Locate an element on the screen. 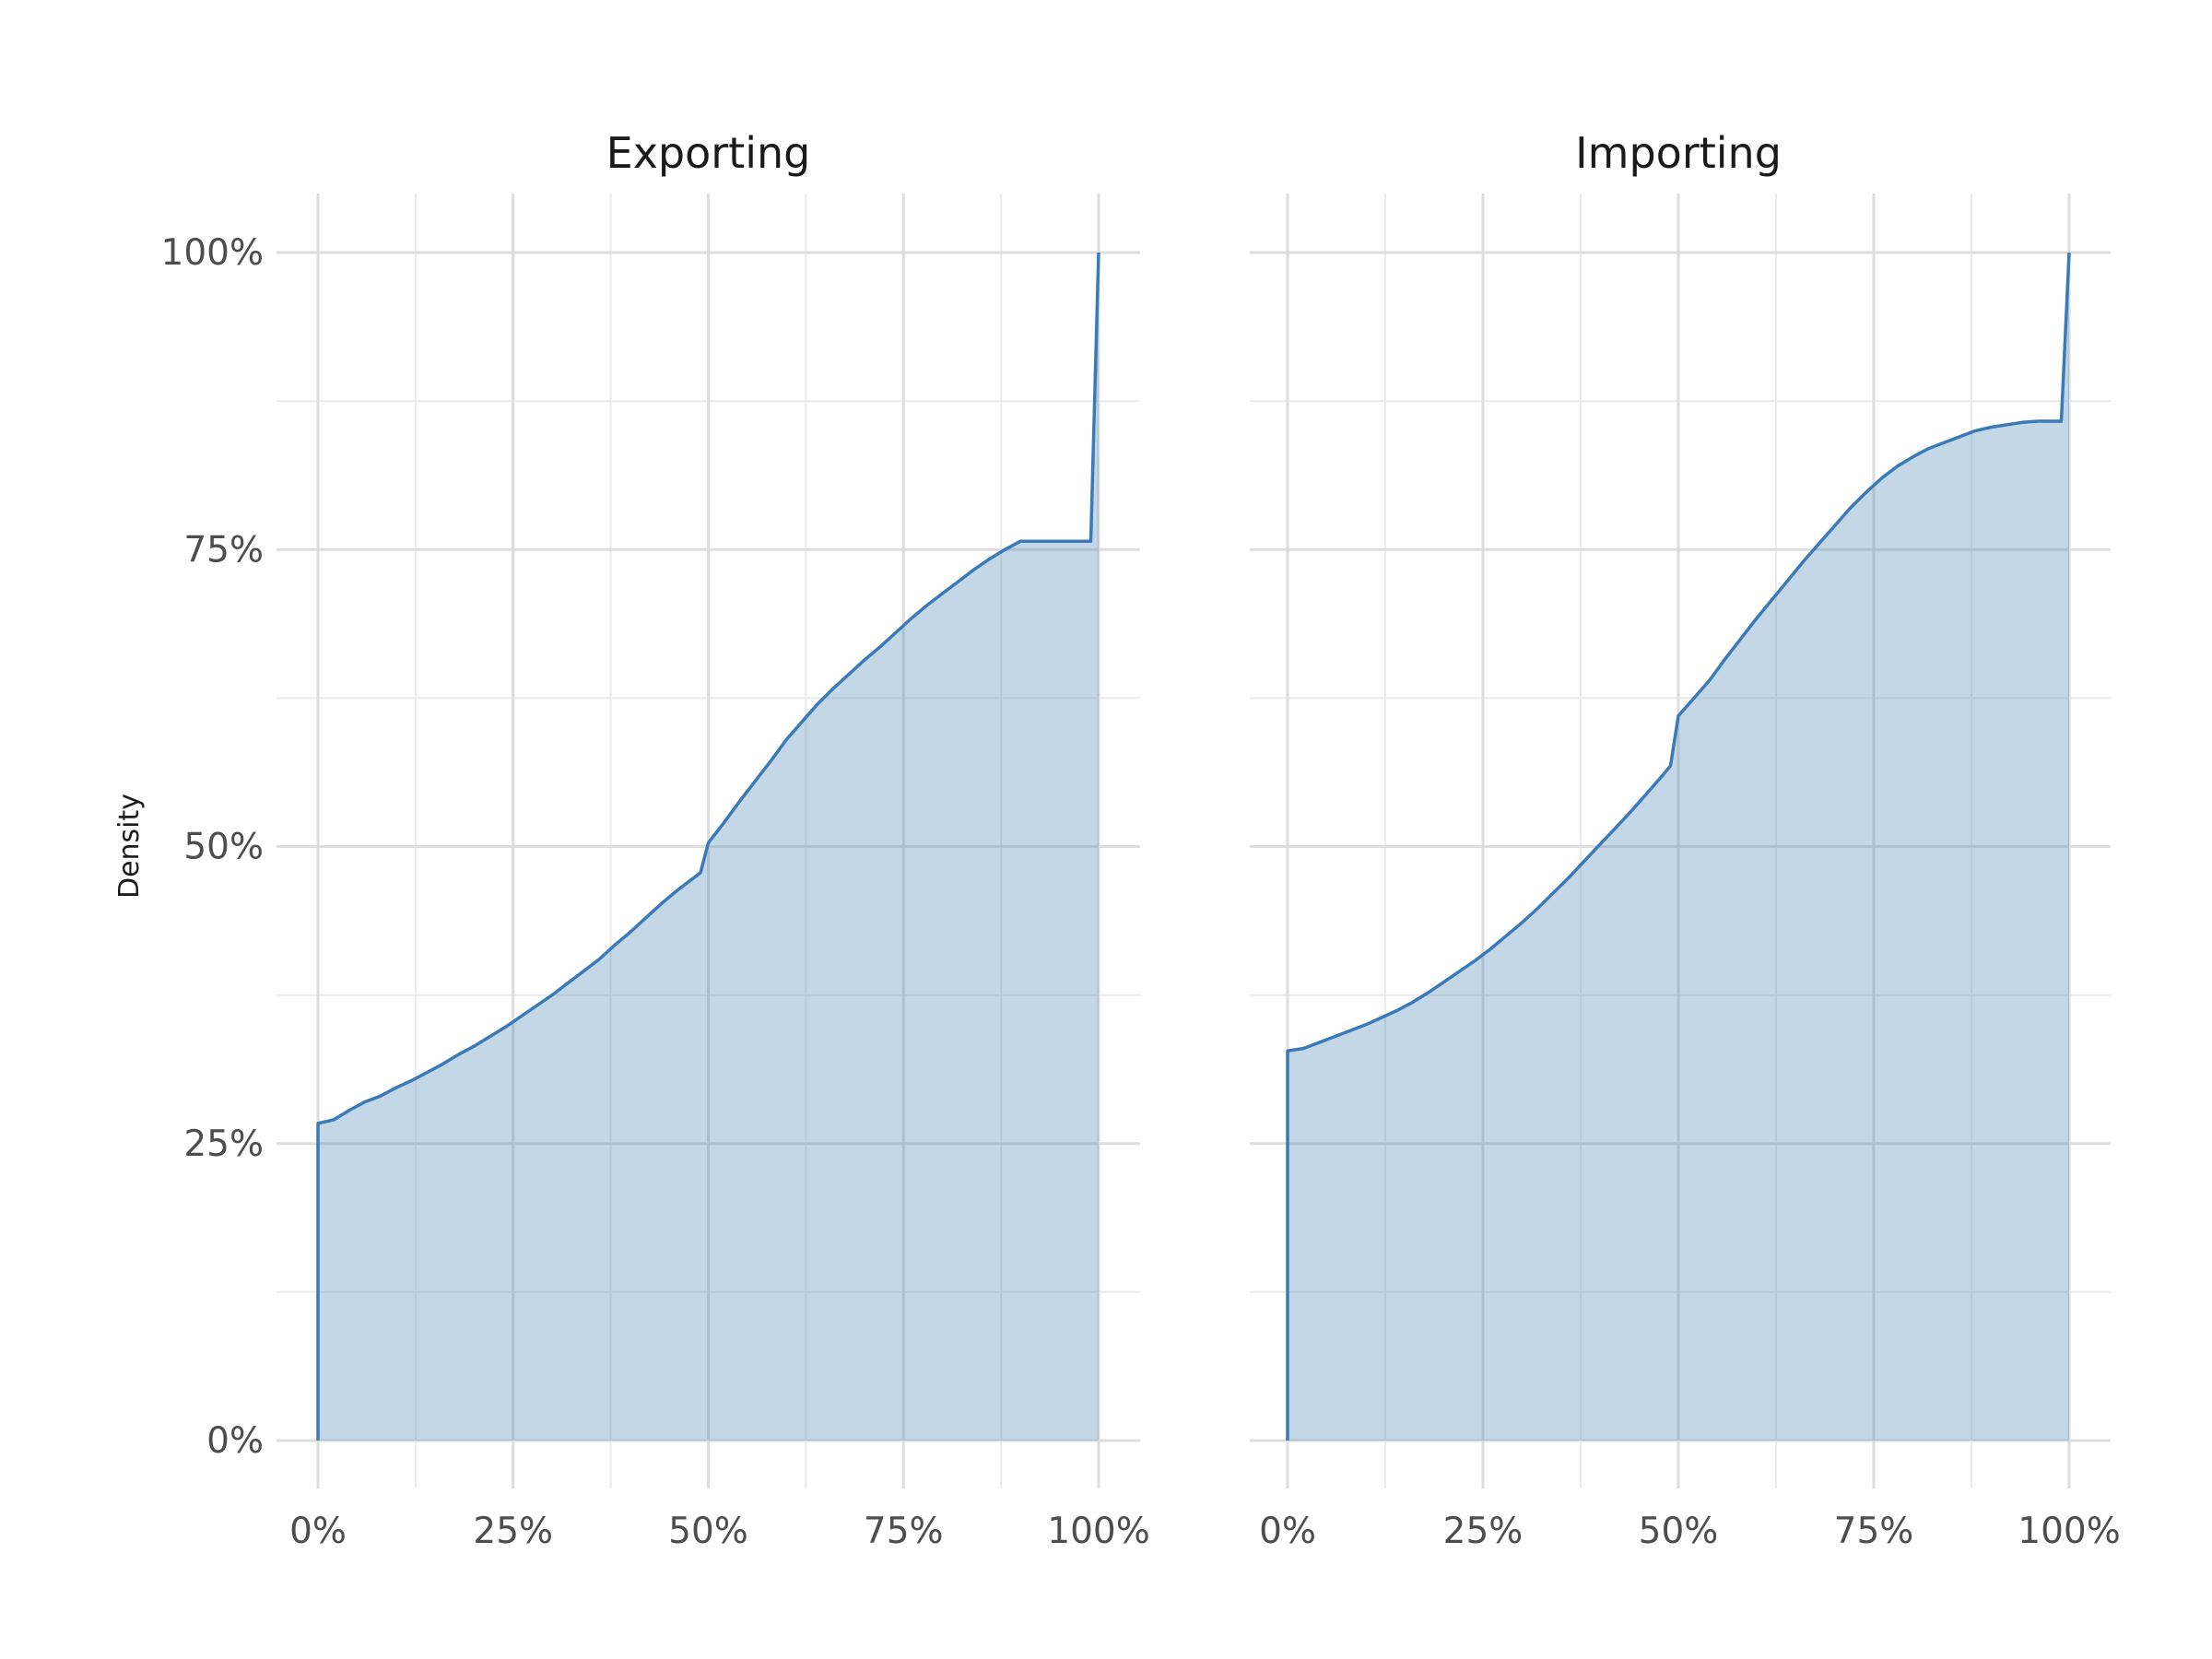 The image size is (2212, 1659). y-tick-label: 0% is located at coordinates (235, 1441).